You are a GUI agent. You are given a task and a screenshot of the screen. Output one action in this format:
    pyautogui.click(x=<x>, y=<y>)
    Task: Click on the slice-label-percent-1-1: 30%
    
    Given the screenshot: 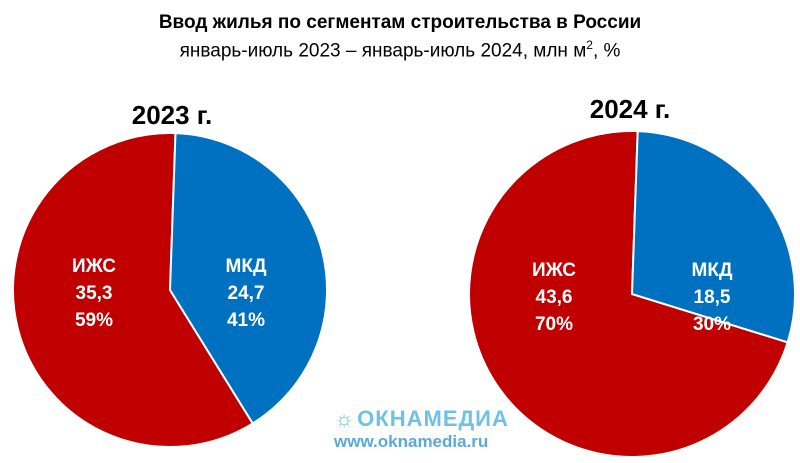 What is the action you would take?
    pyautogui.click(x=712, y=324)
    